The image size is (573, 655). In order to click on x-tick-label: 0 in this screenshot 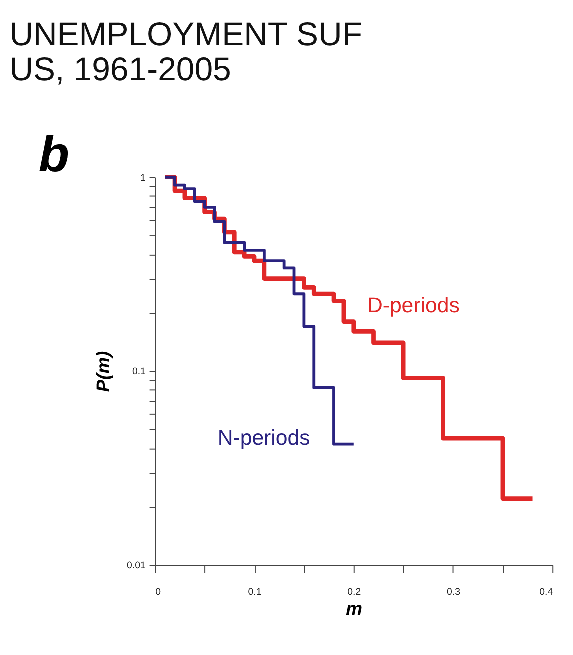, I will do `click(159, 592)`.